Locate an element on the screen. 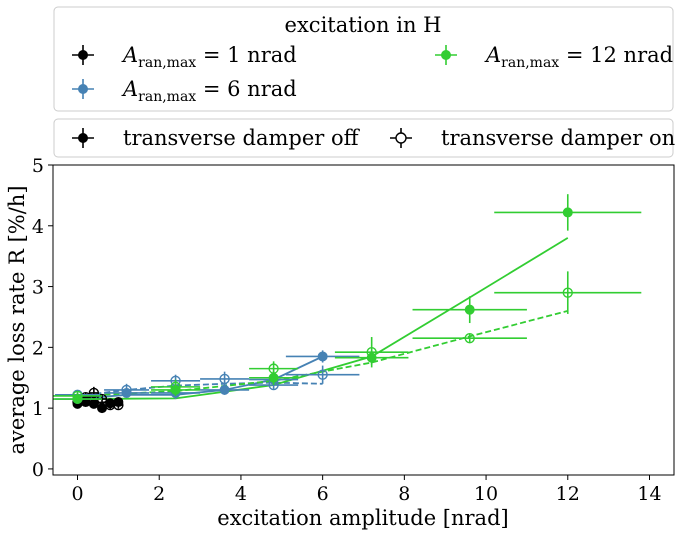 The height and width of the screenshot is (534, 682). legend-excitation-title: excitation in H is located at coordinates (363, 25).